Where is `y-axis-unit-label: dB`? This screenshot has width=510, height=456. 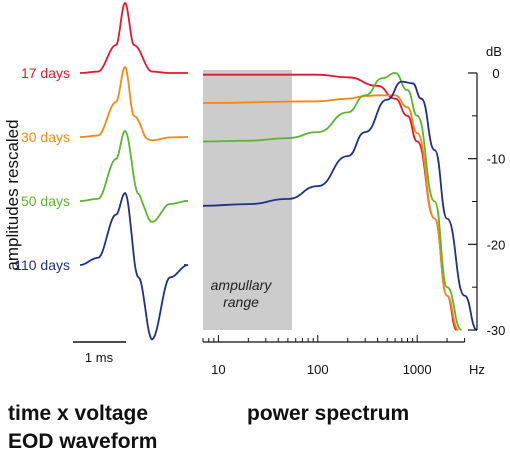 y-axis-unit-label: dB is located at coordinates (494, 51).